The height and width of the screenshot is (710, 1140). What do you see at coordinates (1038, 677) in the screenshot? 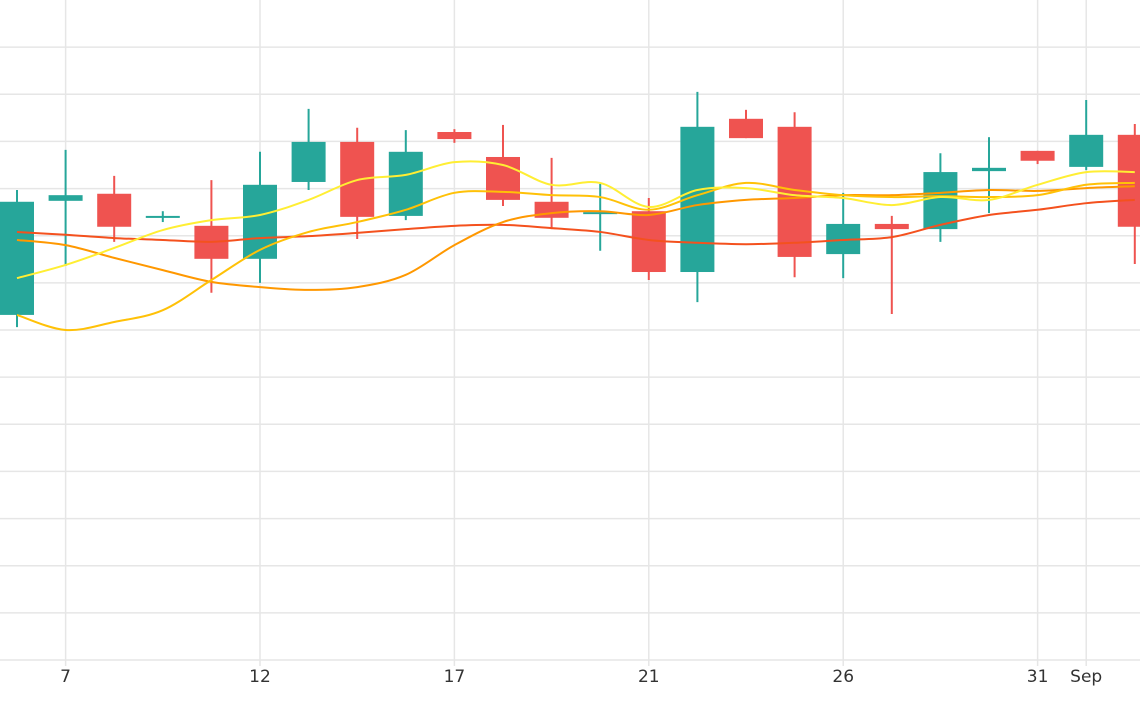
I see `x-tick-label: 31` at bounding box center [1038, 677].